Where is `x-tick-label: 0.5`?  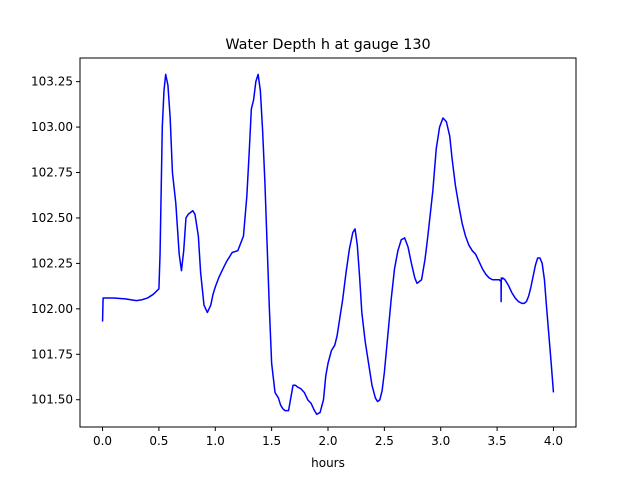 x-tick-label: 0.5 is located at coordinates (158, 441).